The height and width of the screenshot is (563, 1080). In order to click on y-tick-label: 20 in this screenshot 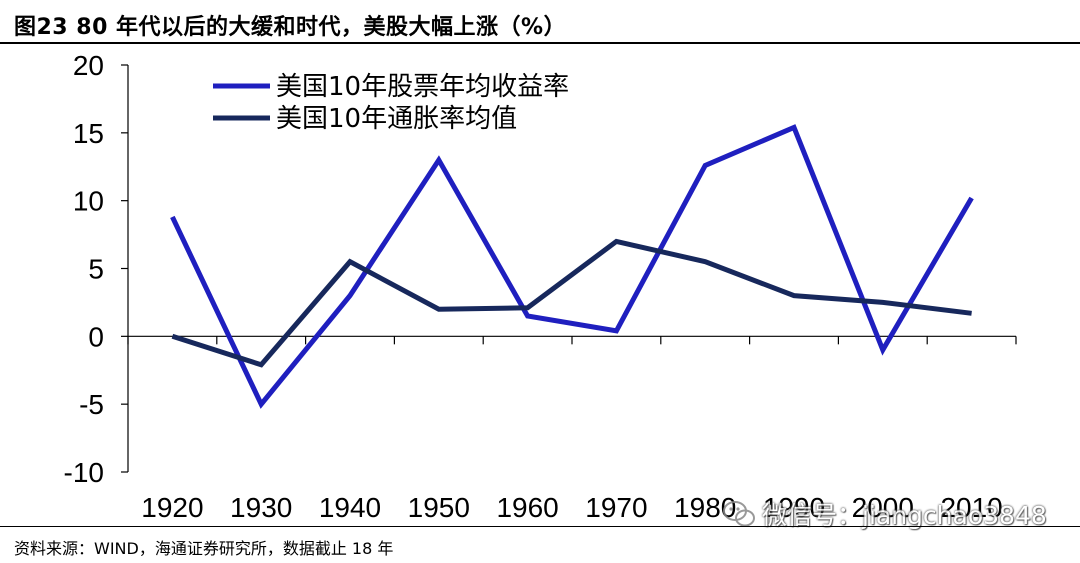, I will do `click(88, 65)`.